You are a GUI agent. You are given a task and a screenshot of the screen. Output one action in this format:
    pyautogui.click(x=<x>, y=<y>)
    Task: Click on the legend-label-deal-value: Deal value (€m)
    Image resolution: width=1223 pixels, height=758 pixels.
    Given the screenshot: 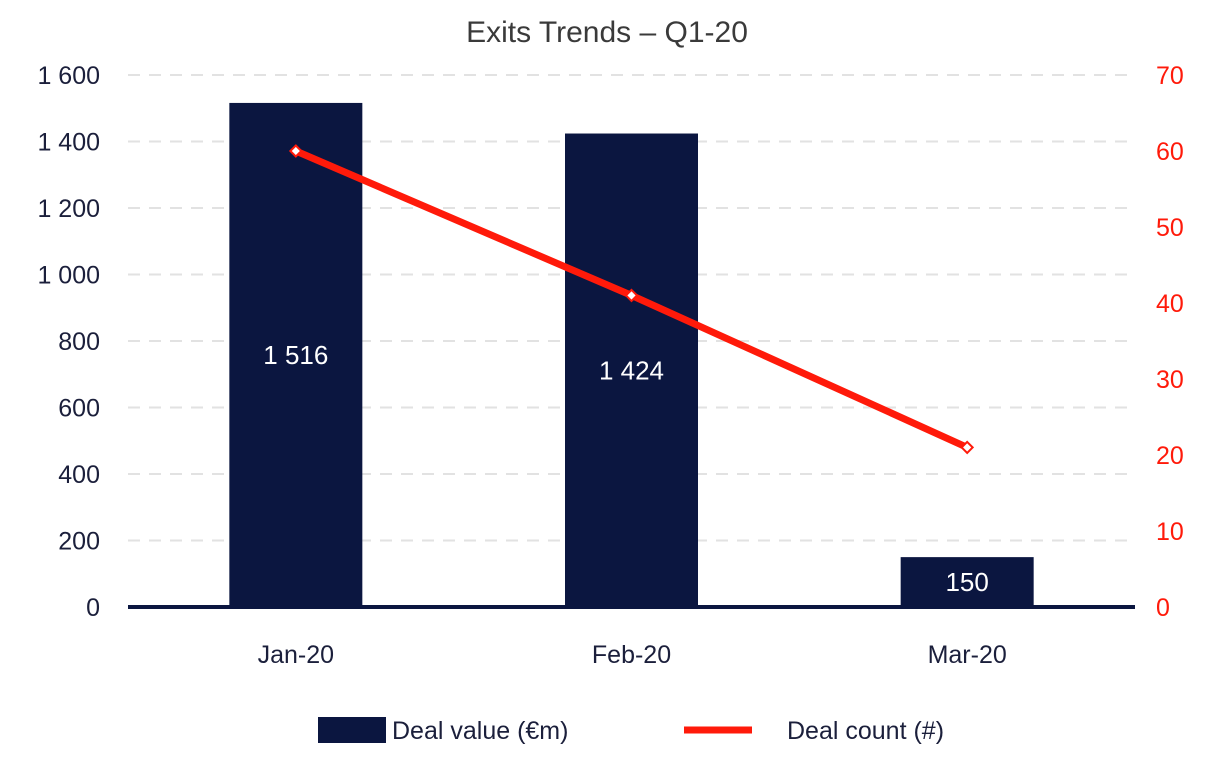 What is the action you would take?
    pyautogui.click(x=480, y=731)
    